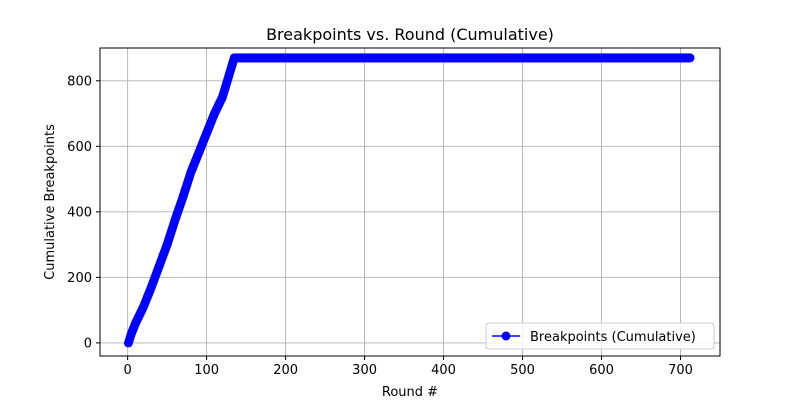 The width and height of the screenshot is (800, 400). Describe the element at coordinates (50, 202) in the screenshot. I see `y-axis-label: Cumulative Breakpoints` at that location.